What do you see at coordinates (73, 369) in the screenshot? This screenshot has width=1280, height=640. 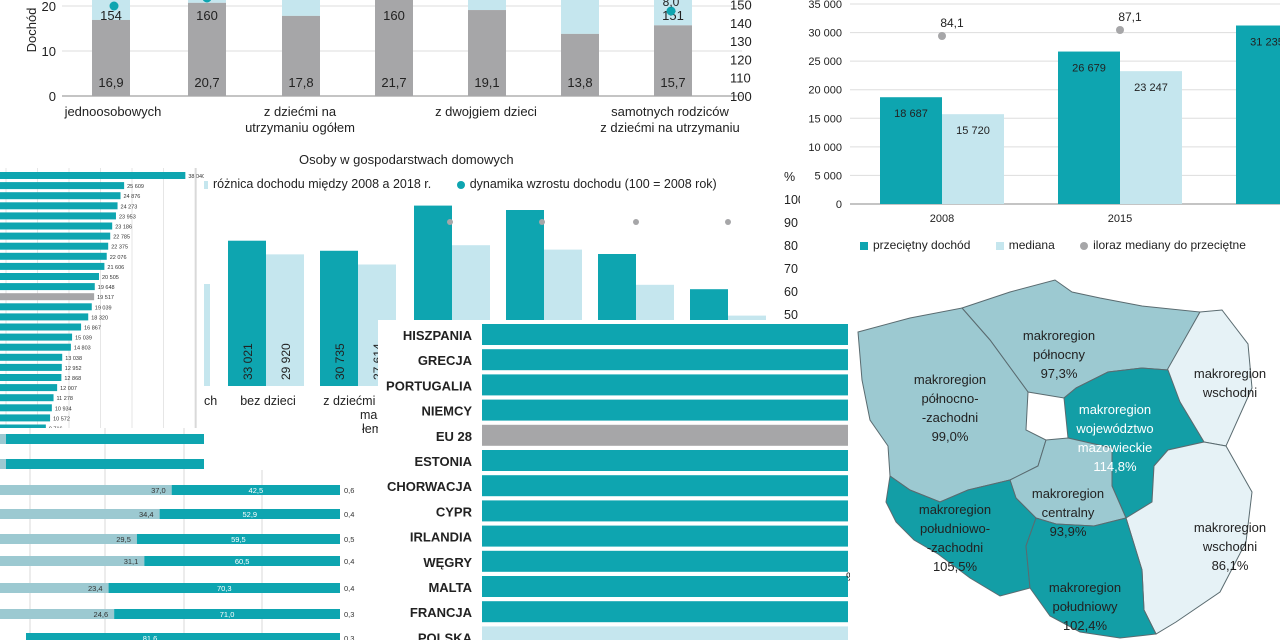 I see `data-label: 12 952` at bounding box center [73, 369].